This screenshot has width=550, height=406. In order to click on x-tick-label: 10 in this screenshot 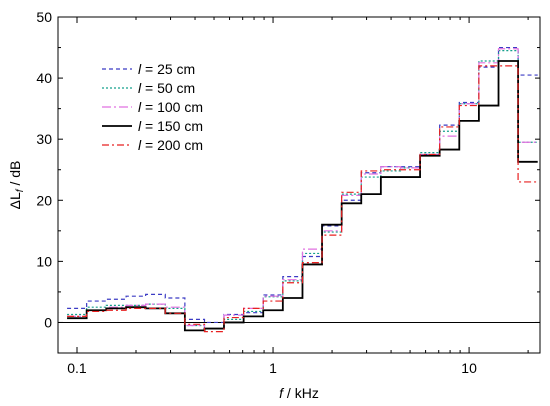, I will do `click(469, 368)`.